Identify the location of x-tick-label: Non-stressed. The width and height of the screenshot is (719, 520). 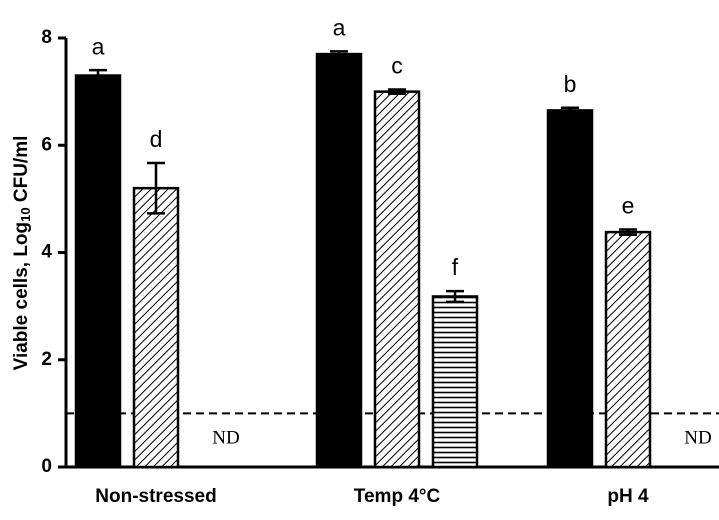
(155, 496).